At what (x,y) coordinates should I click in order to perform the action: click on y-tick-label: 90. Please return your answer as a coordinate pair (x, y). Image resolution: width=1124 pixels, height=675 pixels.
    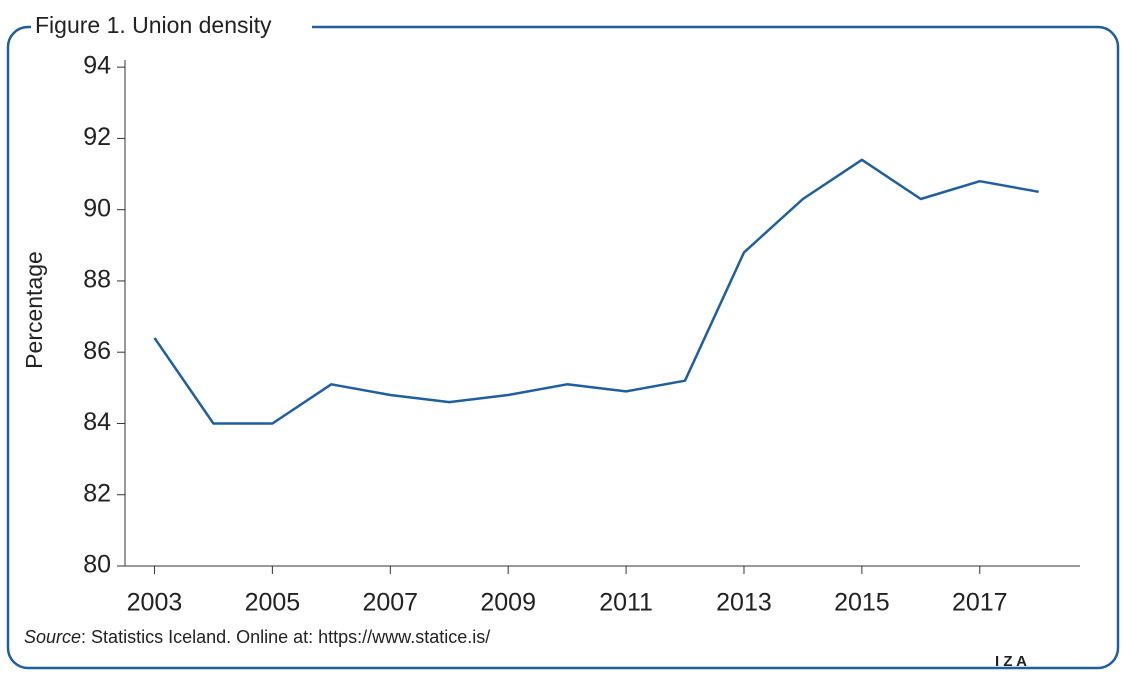
    Looking at the image, I should click on (97, 208).